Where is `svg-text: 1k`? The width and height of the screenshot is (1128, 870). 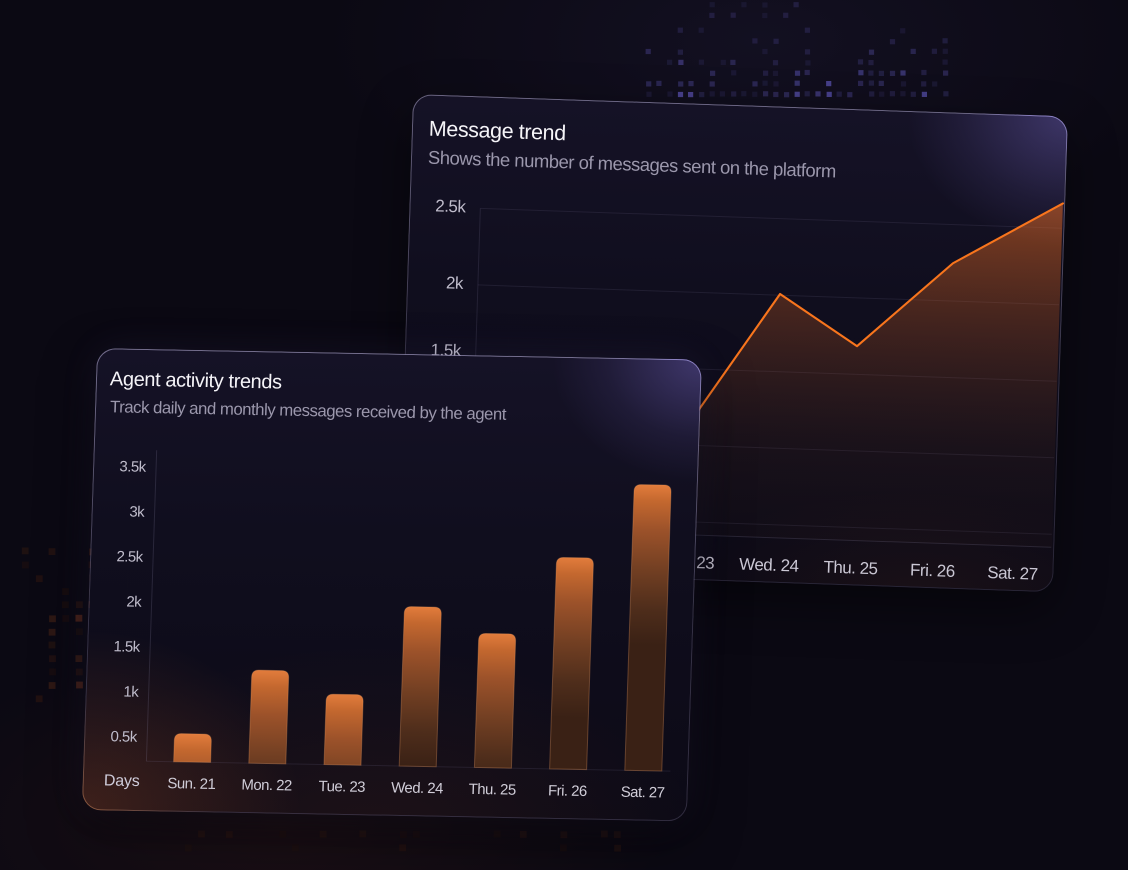
svg-text: 1k is located at coordinates (131, 692).